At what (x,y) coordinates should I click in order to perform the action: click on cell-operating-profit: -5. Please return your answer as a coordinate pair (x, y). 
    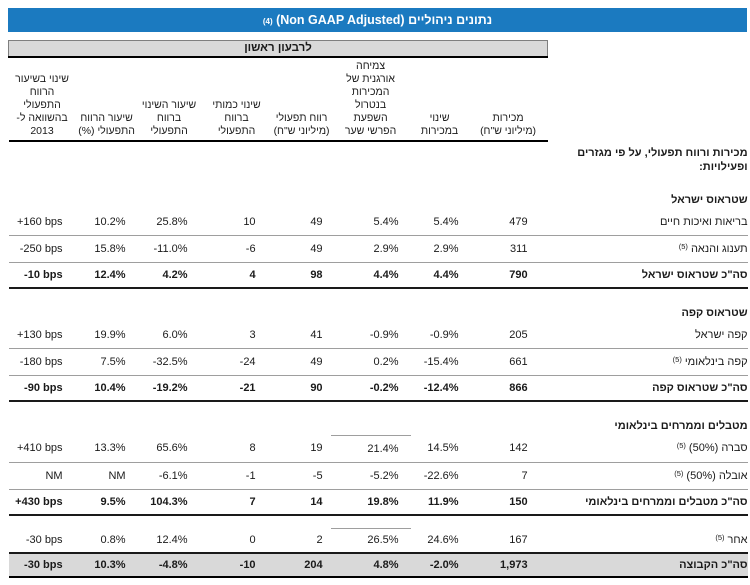
    Looking at the image, I should click on (301, 476).